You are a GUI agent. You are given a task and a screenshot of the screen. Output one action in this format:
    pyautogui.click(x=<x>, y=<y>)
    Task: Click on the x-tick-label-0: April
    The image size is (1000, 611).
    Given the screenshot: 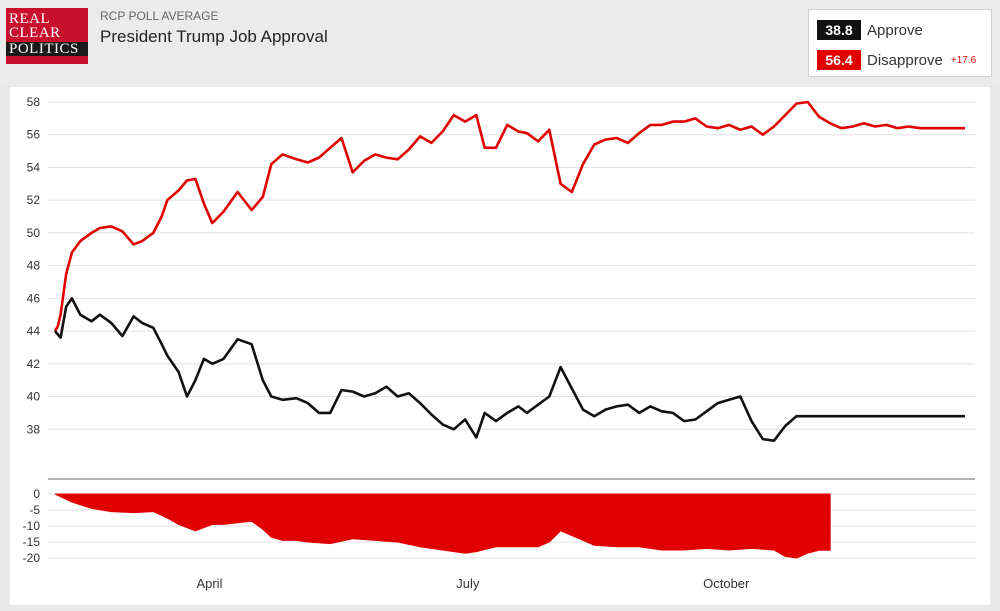 What is the action you would take?
    pyautogui.click(x=209, y=583)
    